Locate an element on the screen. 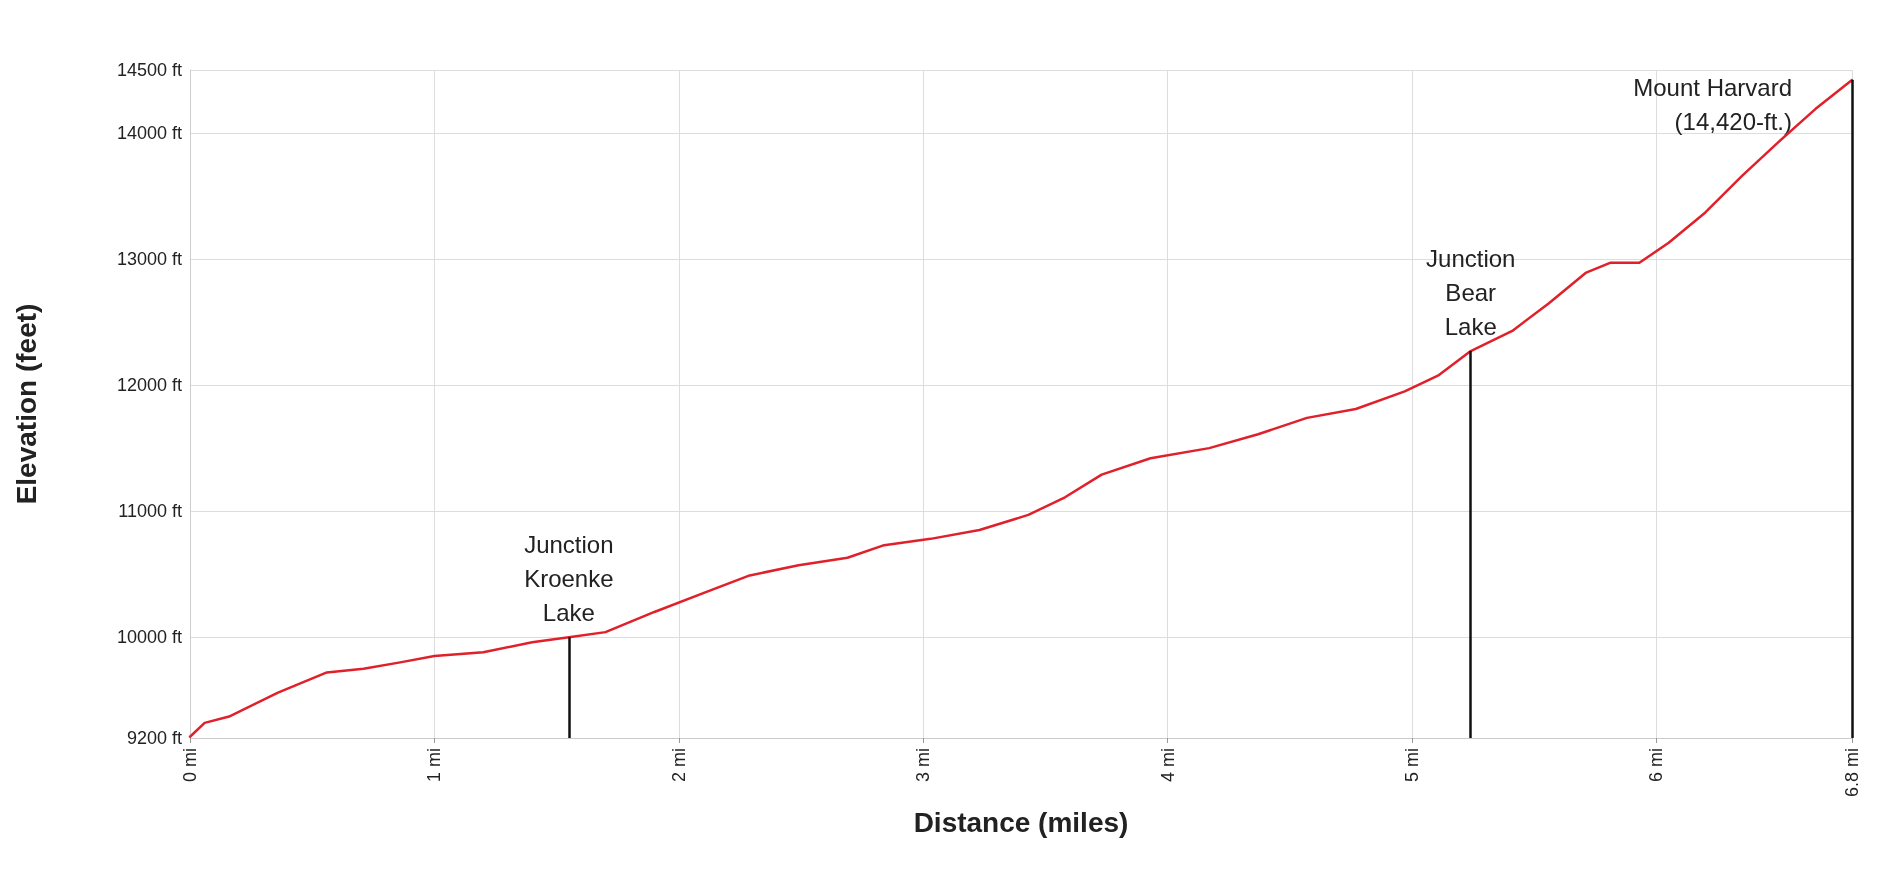 This screenshot has height=879, width=1902. y-axis-title: Elevation (feet) is located at coordinates (26, 404).